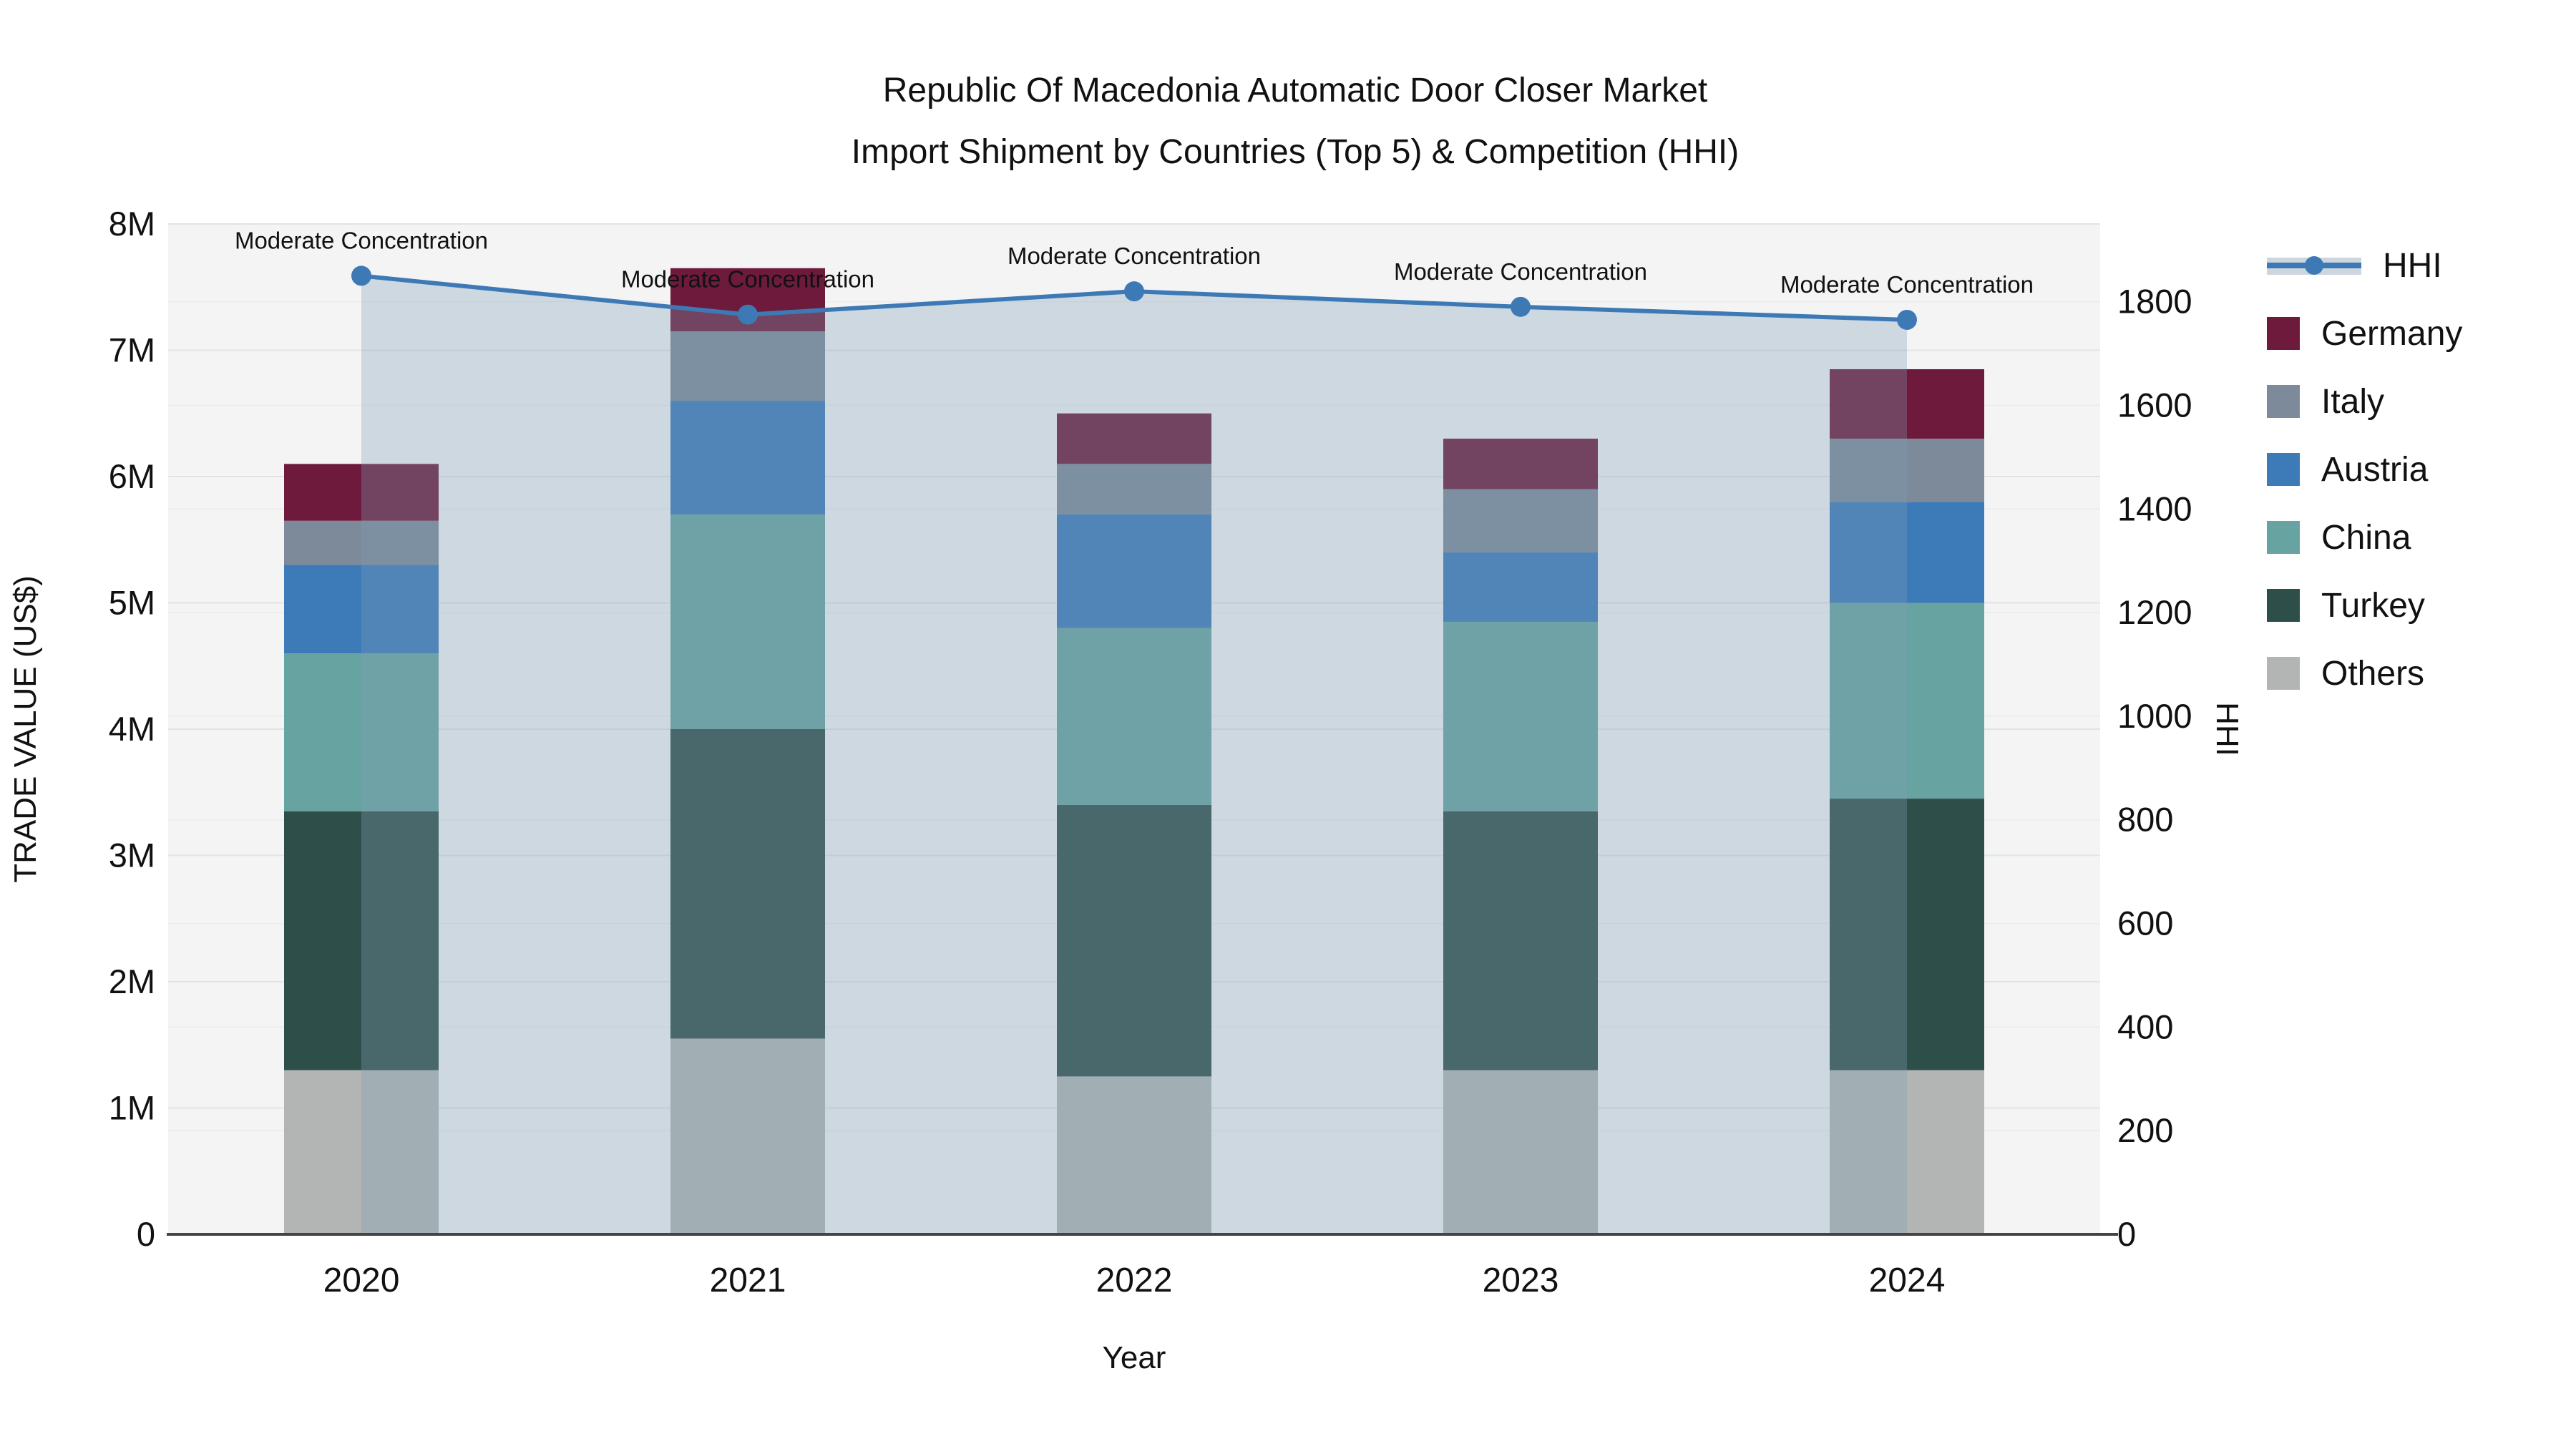 Image resolution: width=2576 pixels, height=1449 pixels. Describe the element at coordinates (2145, 1130) in the screenshot. I see `y-right-tick-200: 200` at that location.